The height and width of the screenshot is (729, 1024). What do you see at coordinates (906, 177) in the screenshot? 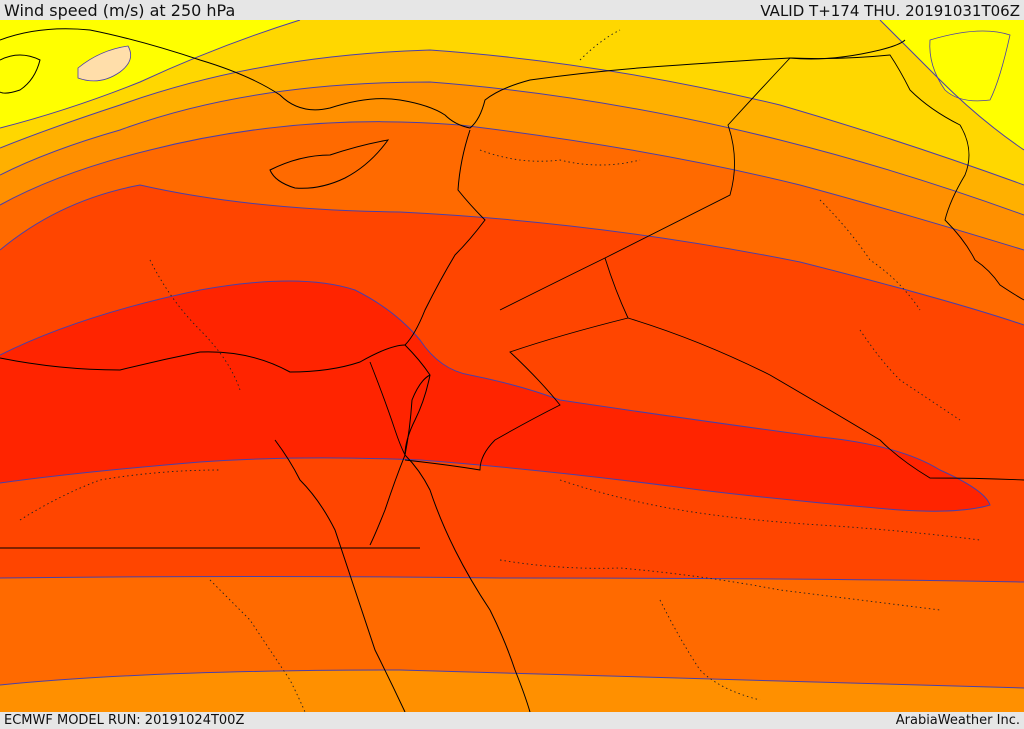
I see `border-iraq-iran` at bounding box center [906, 177].